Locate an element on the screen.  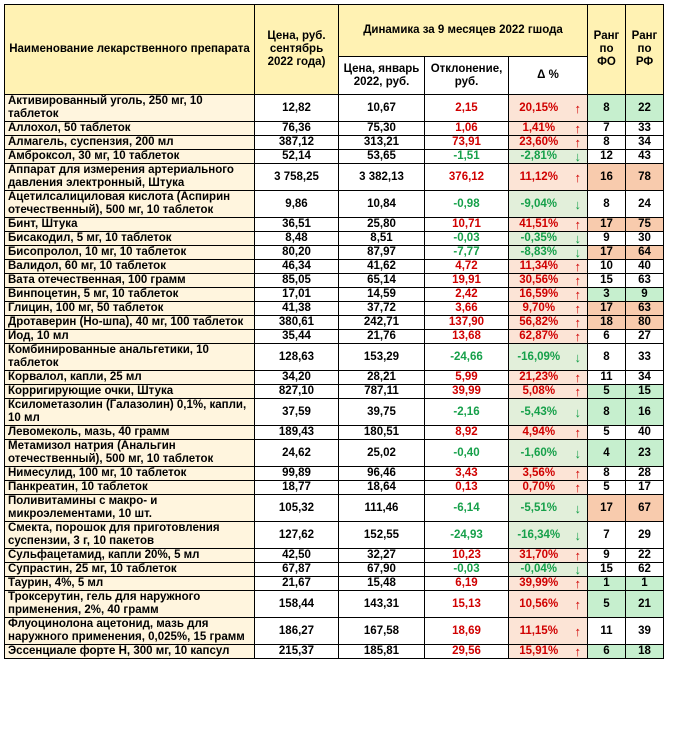
table-row: Иод, 10 мл 35,44 21,76 13,68 62,87% ↑ 6 27 is located at coordinates (334, 336).